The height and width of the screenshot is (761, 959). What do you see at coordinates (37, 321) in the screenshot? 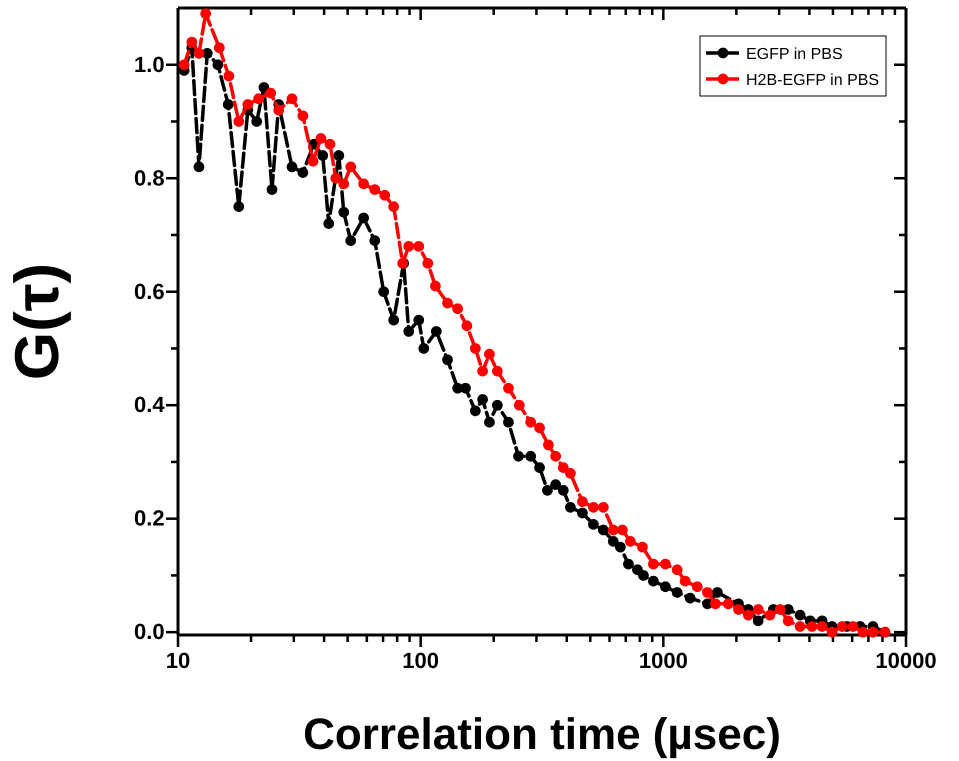
I see `y-axis-title: G(τ)` at bounding box center [37, 321].